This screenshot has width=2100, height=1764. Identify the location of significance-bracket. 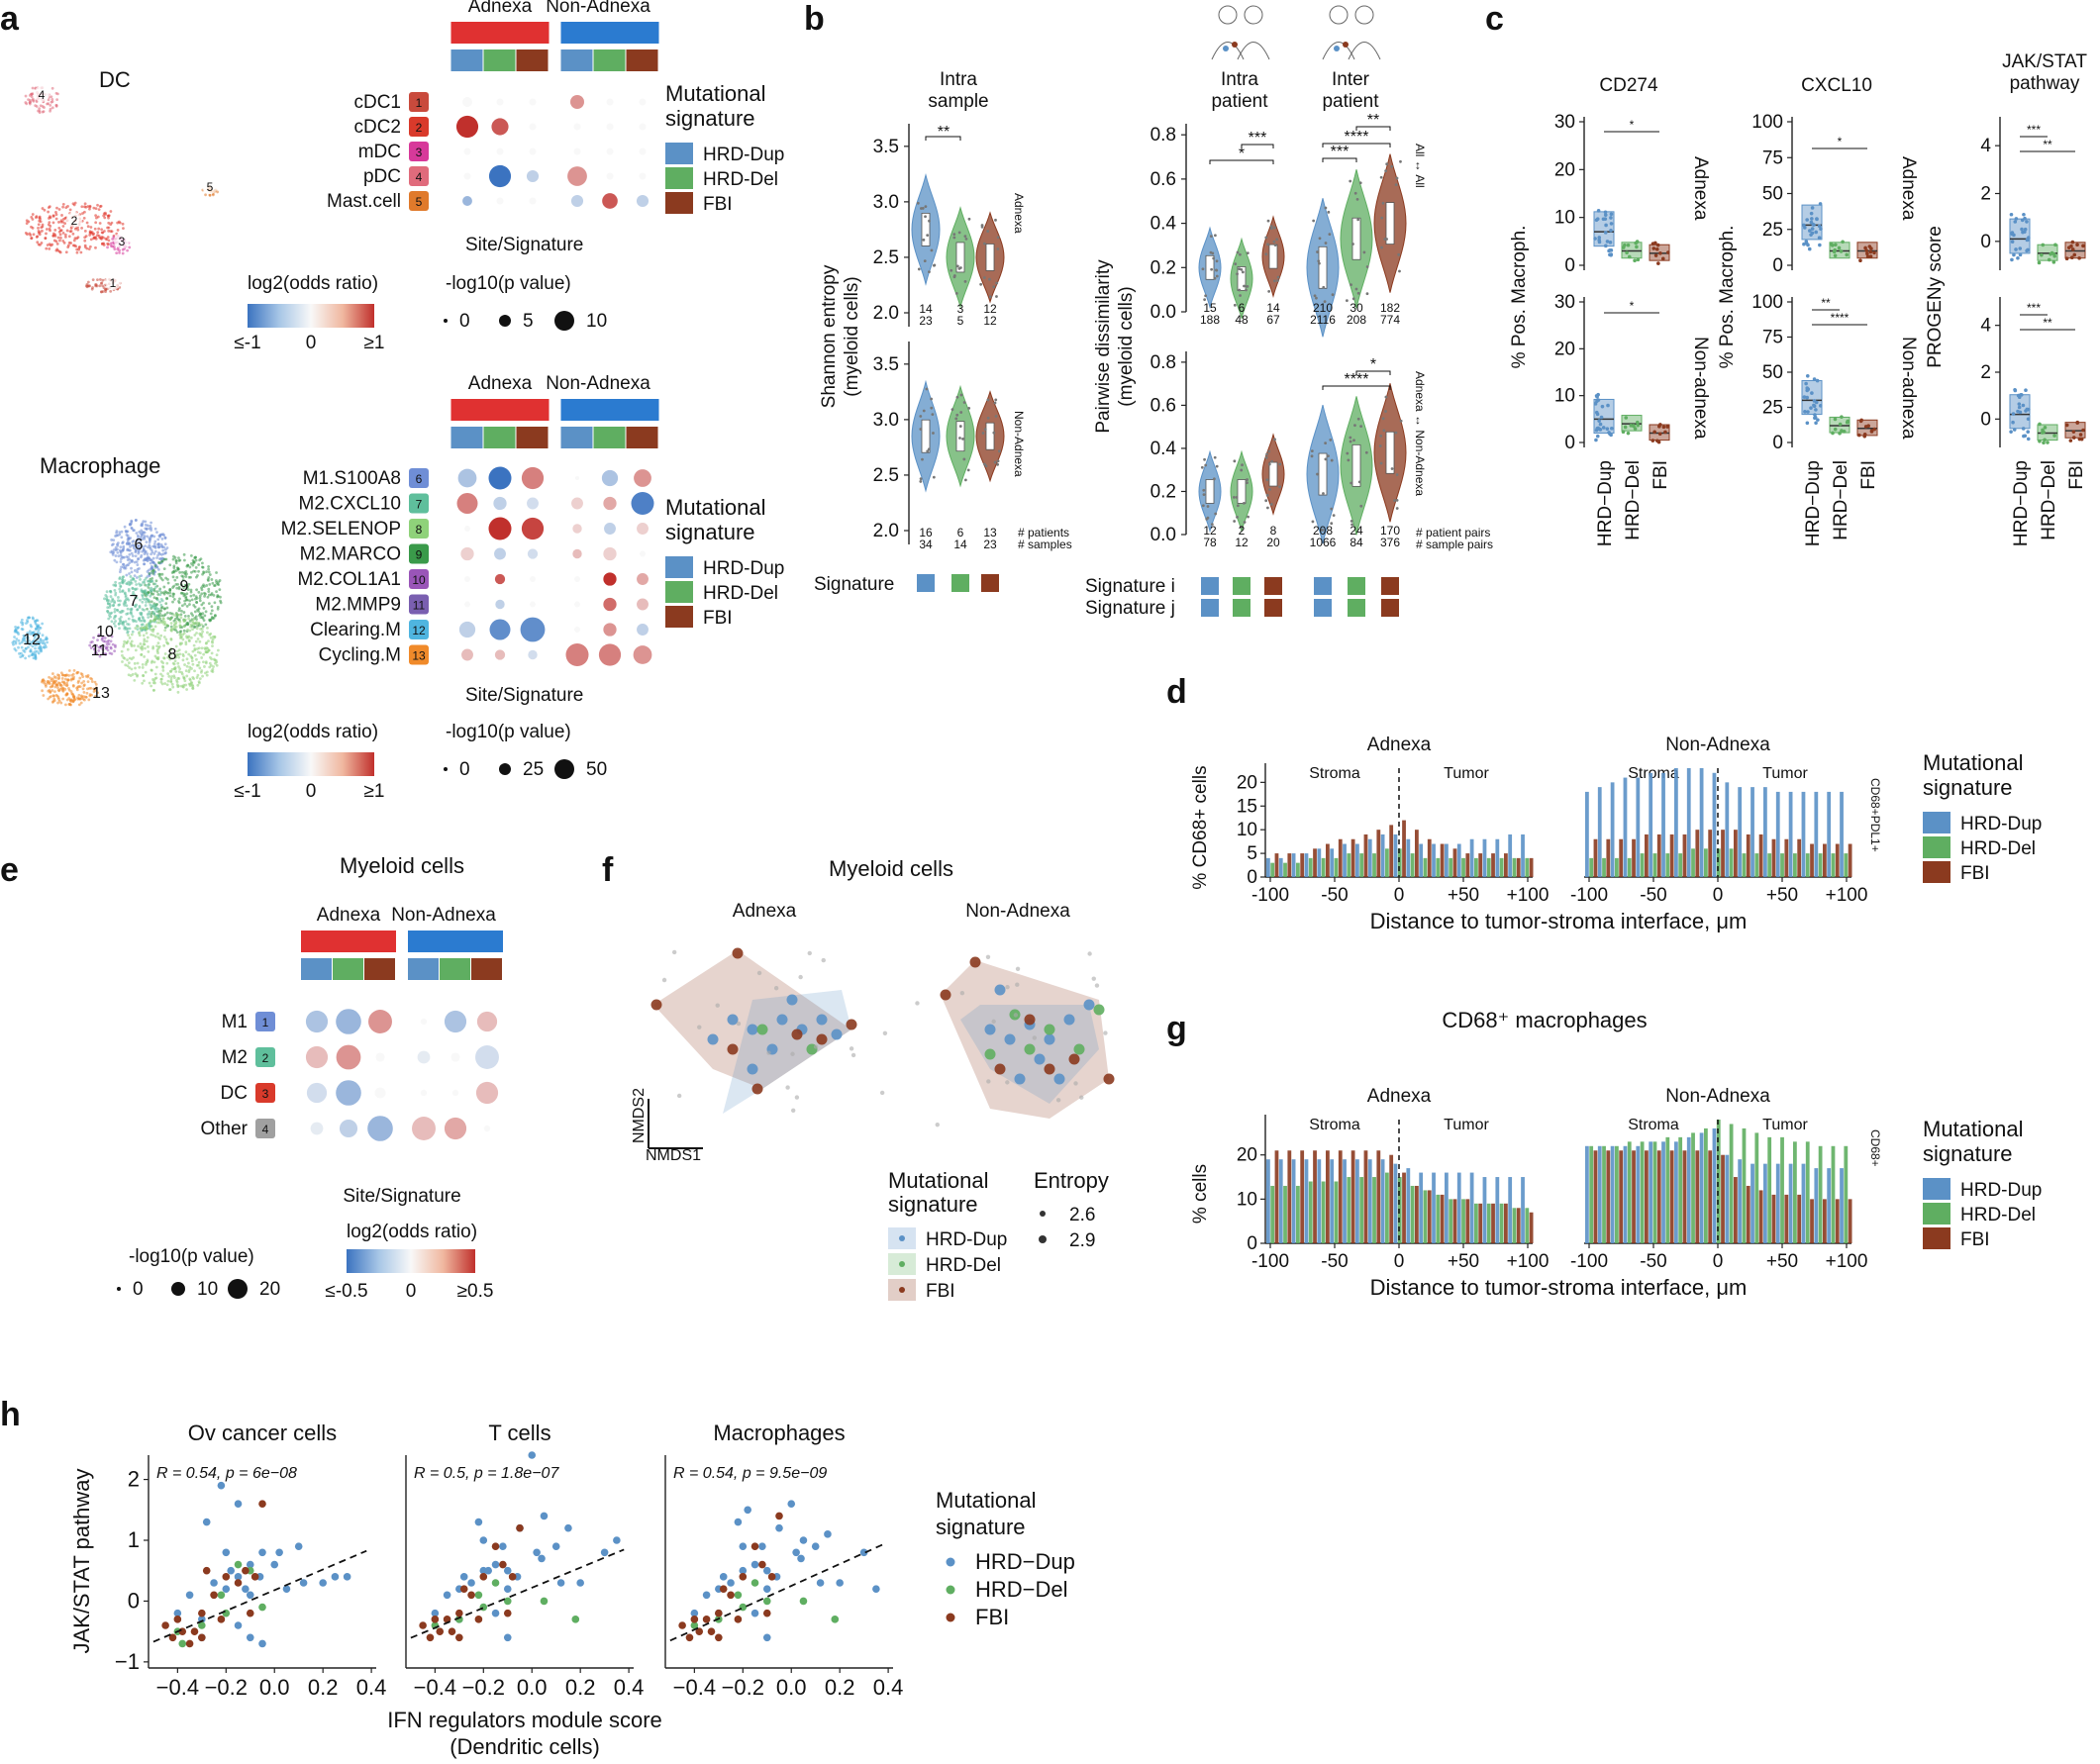
(1356, 145).